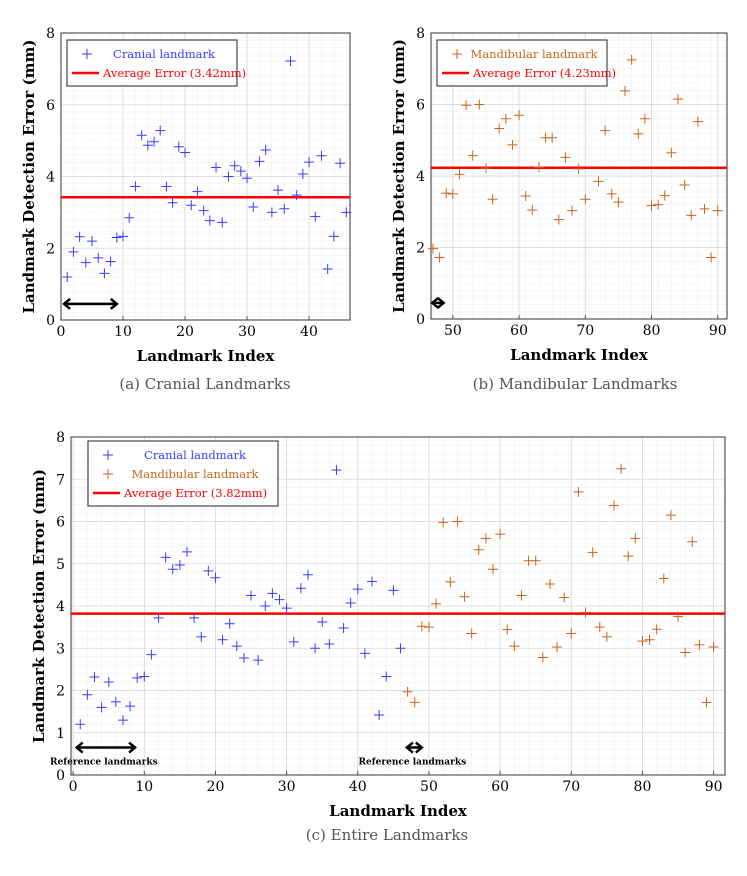 The height and width of the screenshot is (876, 747). Describe the element at coordinates (358, 787) in the screenshot. I see `x-tick-label: 40` at that location.